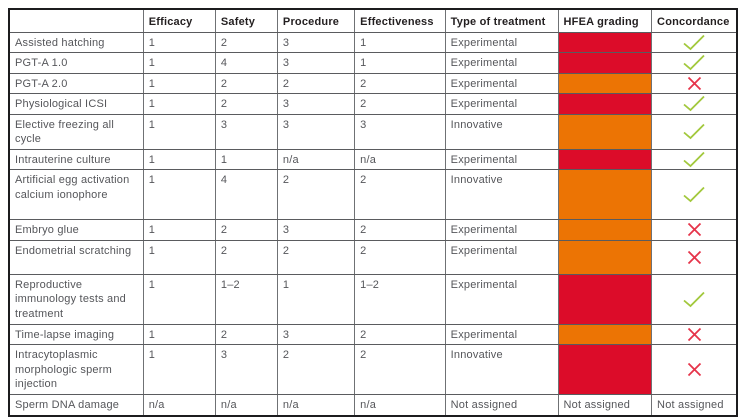 Image resolution: width=746 pixels, height=419 pixels. Describe the element at coordinates (76, 131) in the screenshot. I see `treatment-name-cell: Elective freezing all cycle` at that location.